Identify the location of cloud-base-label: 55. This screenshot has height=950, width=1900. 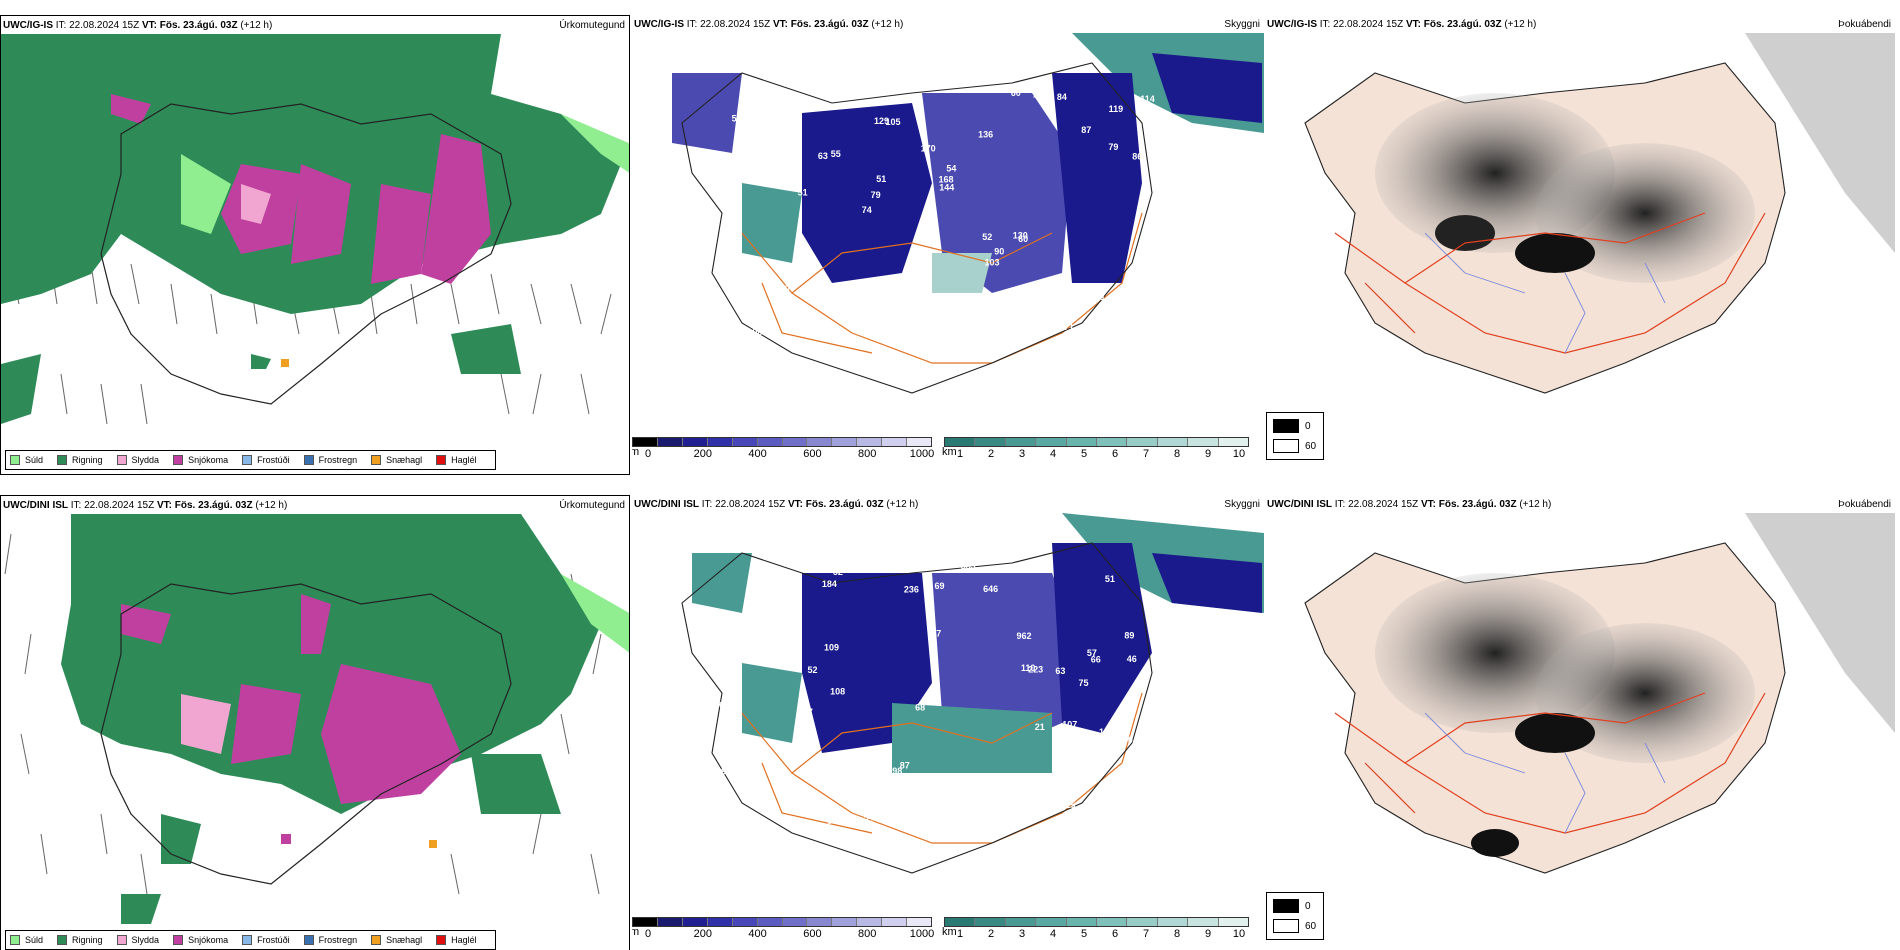
(829, 778).